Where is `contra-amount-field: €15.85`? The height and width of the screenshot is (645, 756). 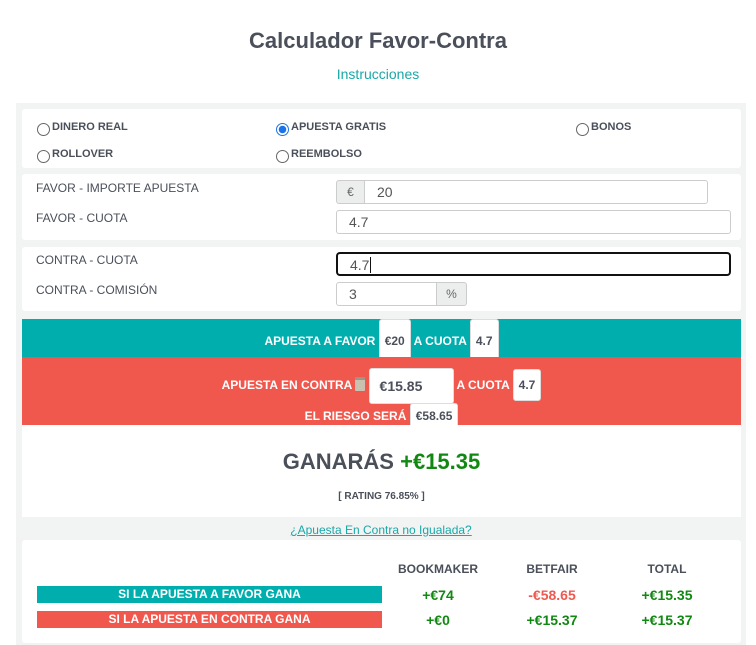 contra-amount-field: €15.85 is located at coordinates (411, 386).